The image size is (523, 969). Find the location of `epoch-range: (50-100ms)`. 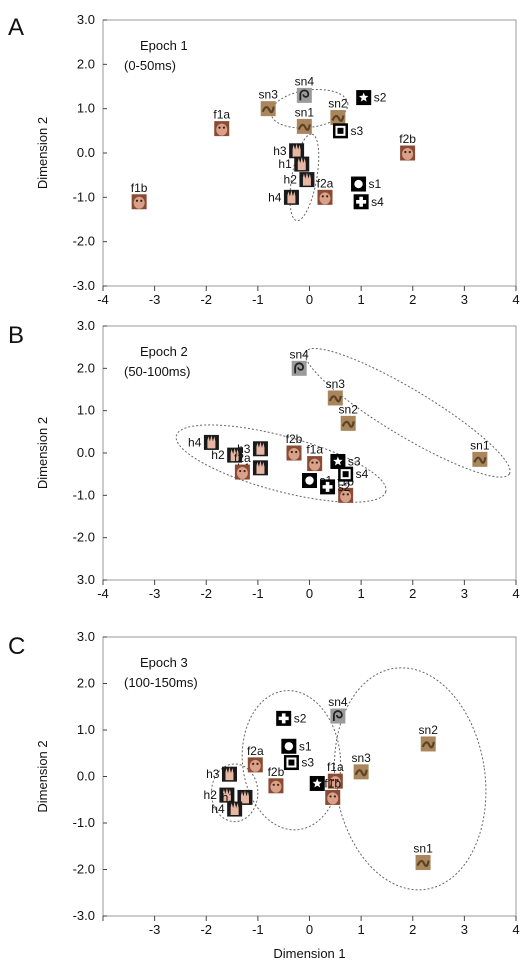

epoch-range: (50-100ms) is located at coordinates (157, 371).